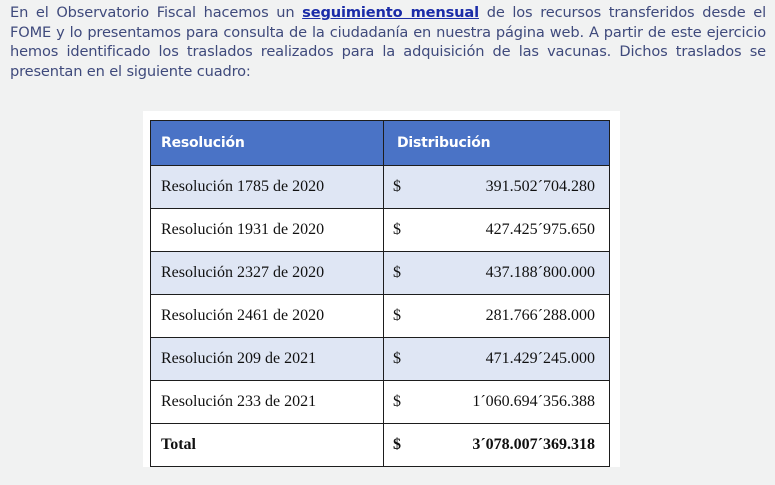 The width and height of the screenshot is (775, 485). Describe the element at coordinates (267, 273) in the screenshot. I see `resolution-cell: Resolución 2327 de 2020` at that location.